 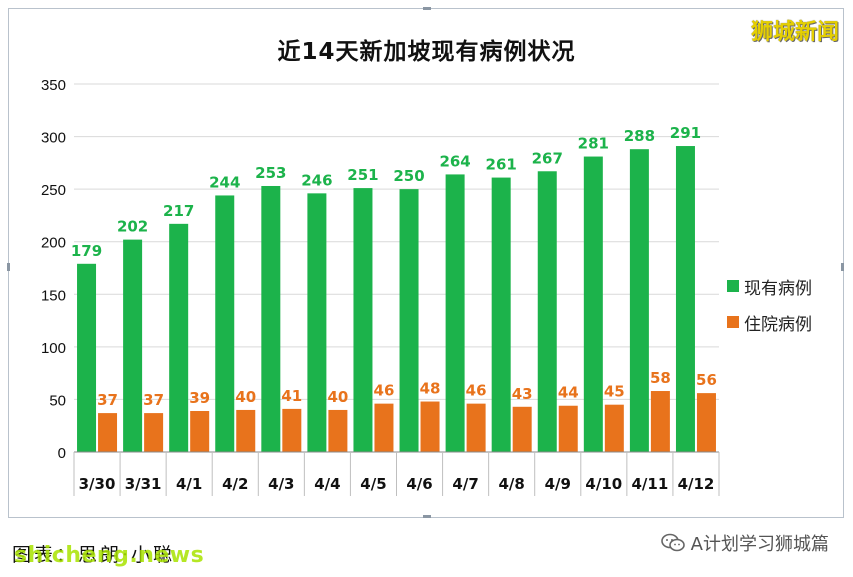 I want to click on legend-item-current: 现有病例, so click(x=769, y=286).